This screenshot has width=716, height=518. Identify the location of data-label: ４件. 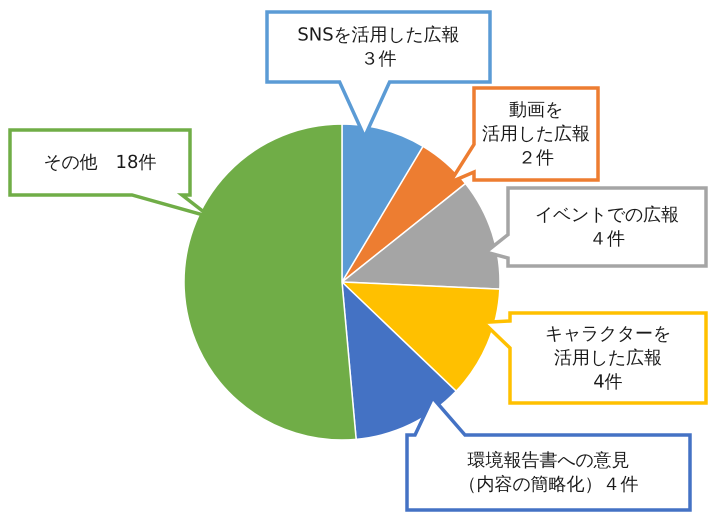
(607, 239).